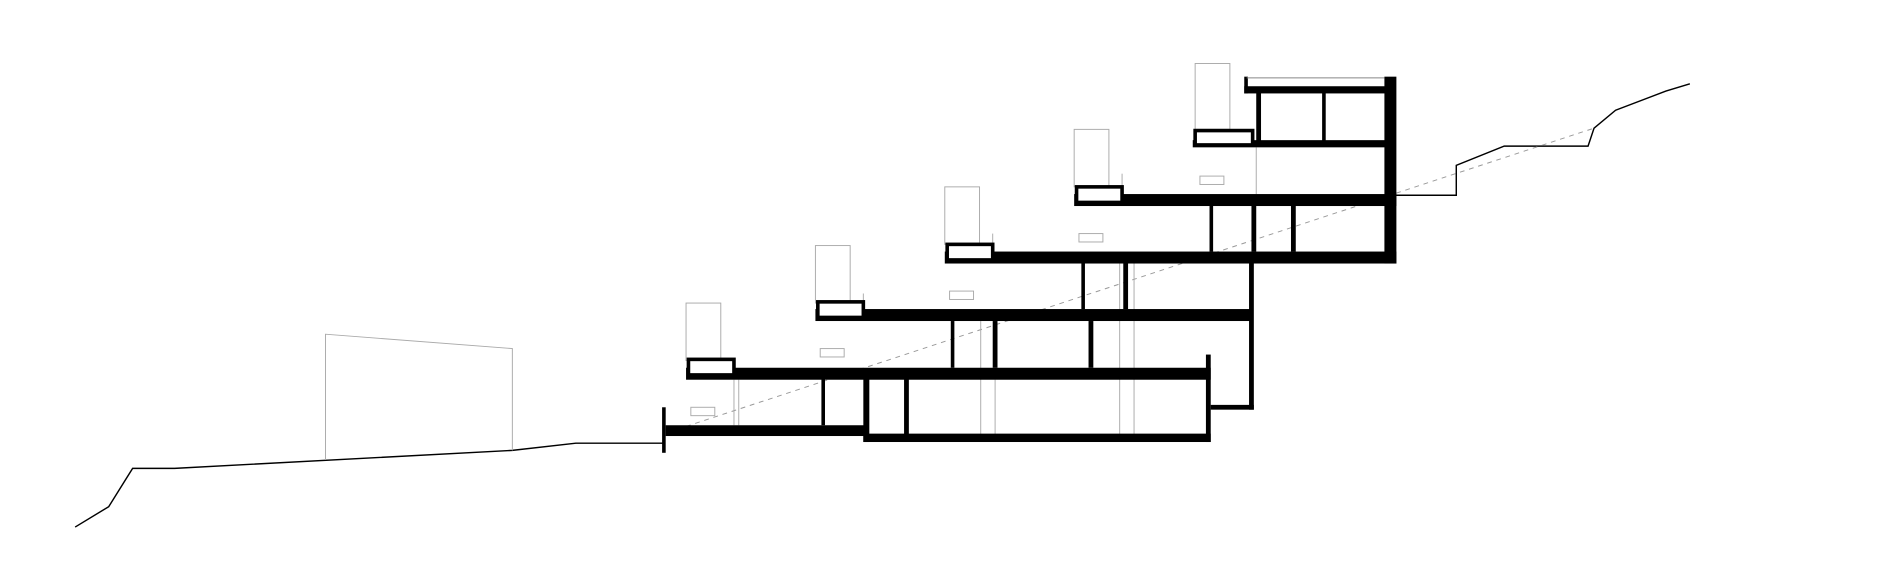  What do you see at coordinates (419, 396) in the screenshot?
I see `neighbour-building` at bounding box center [419, 396].